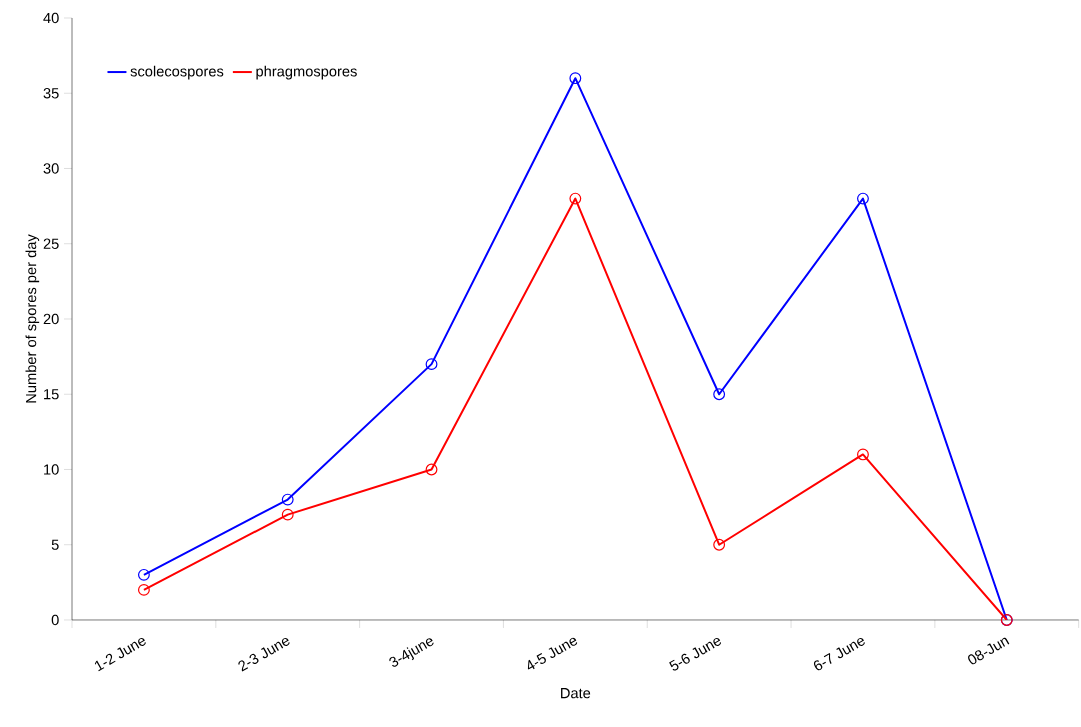  Describe the element at coordinates (55, 620) in the screenshot. I see `y-tick-label: 0` at that location.